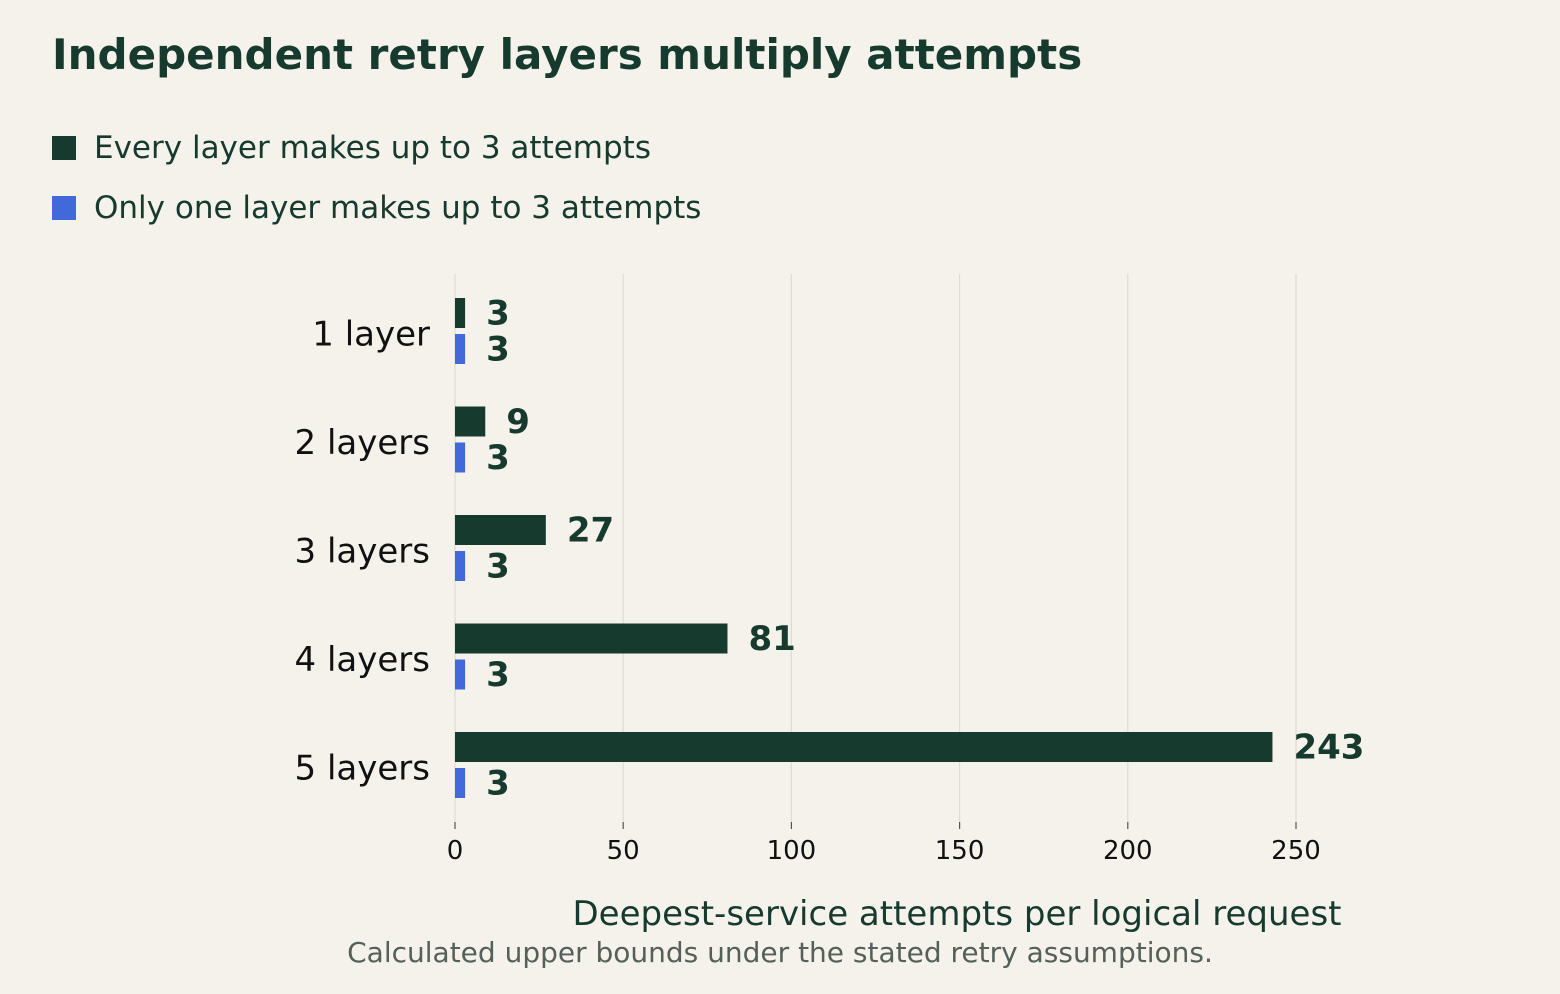 The width and height of the screenshot is (1560, 994). I want to click on data-label: 9, so click(518, 422).